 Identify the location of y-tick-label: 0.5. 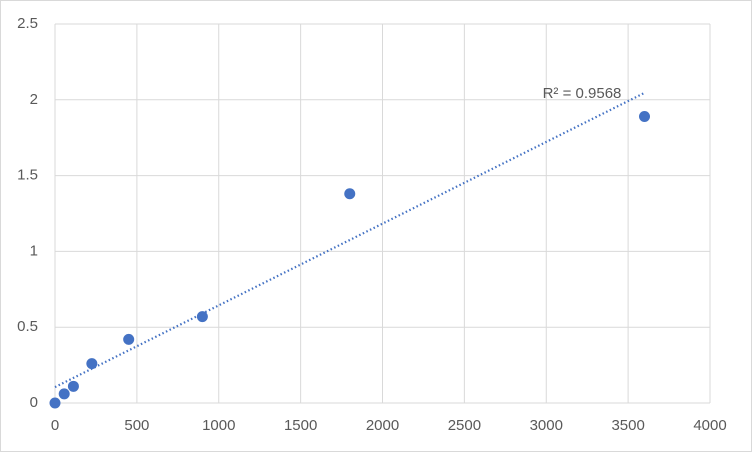
(27, 326).